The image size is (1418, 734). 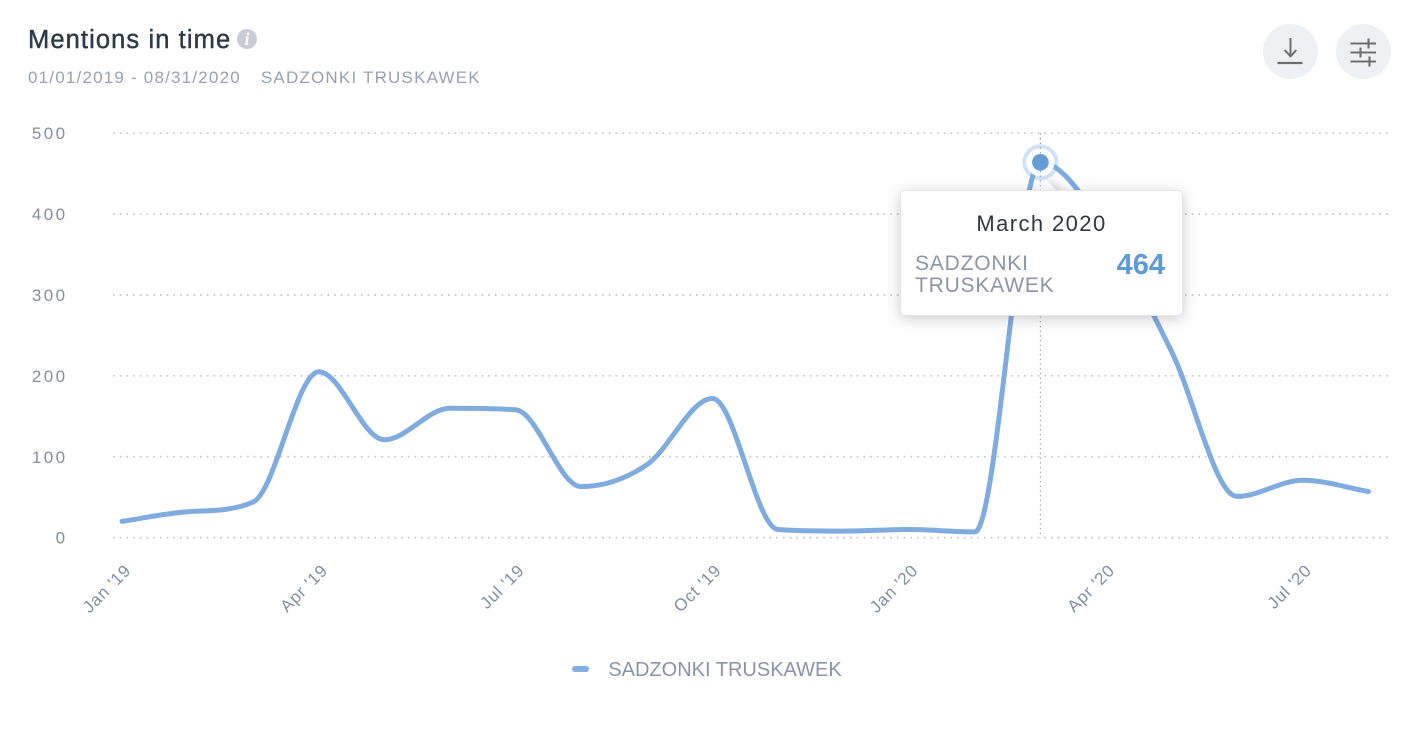 I want to click on svg-text: Apr '20, so click(x=1091, y=588).